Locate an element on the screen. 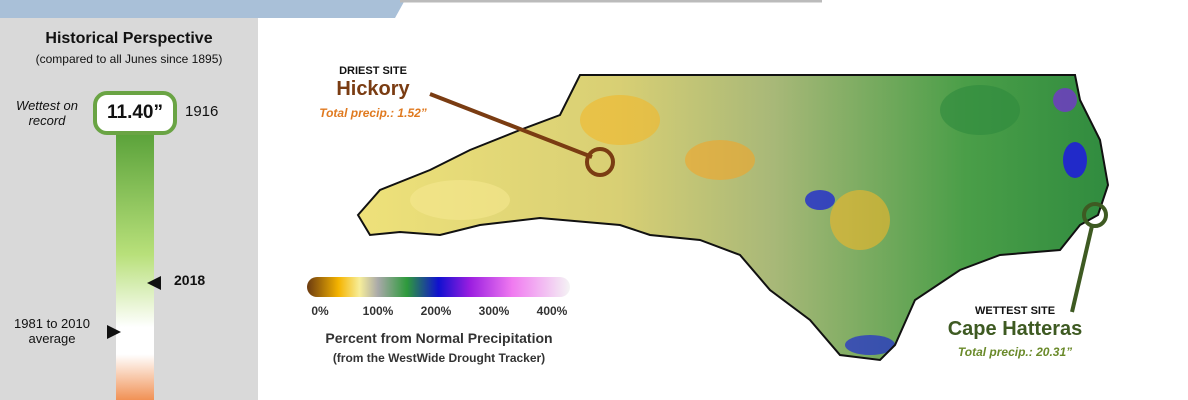 This screenshot has width=1188, height=400. header-bar is located at coordinates (202, 9).